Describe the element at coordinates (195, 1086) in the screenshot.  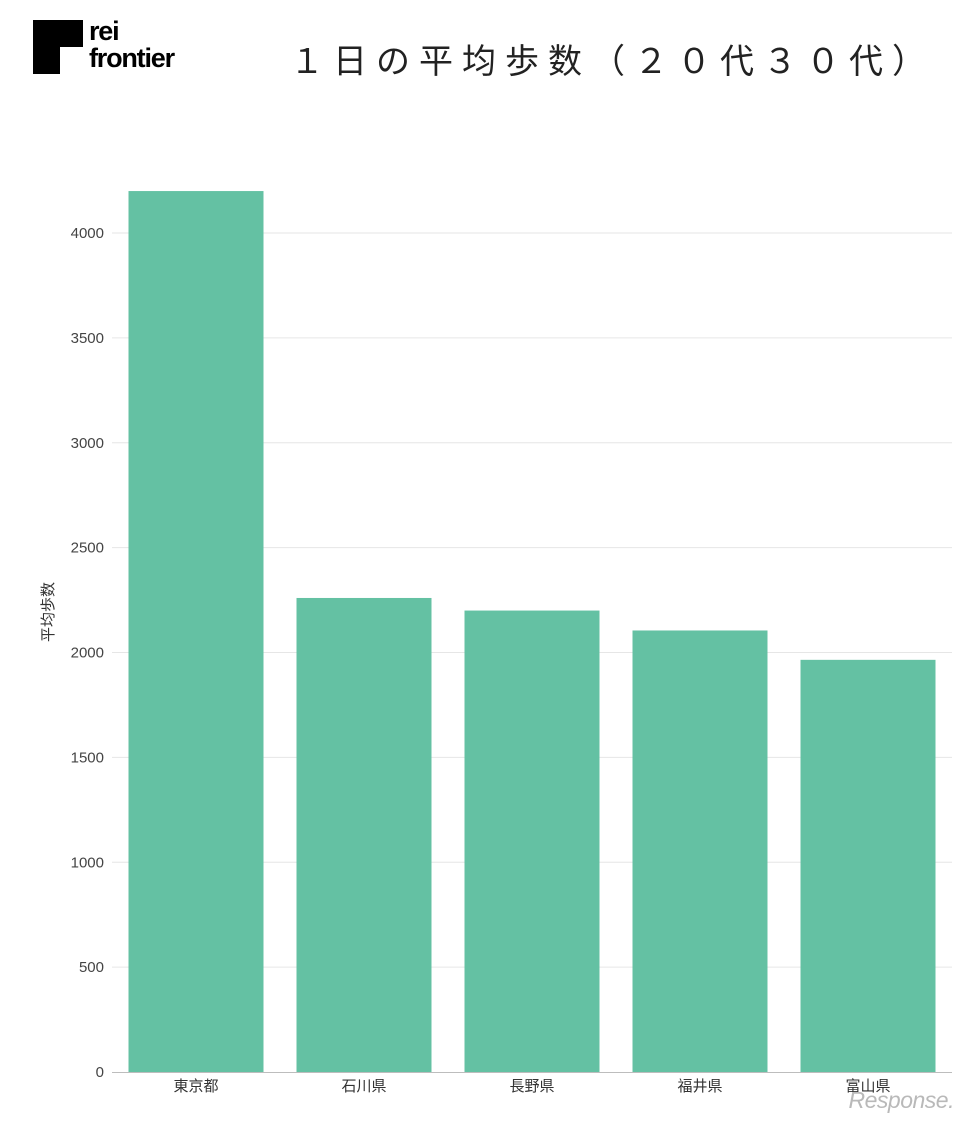
I see `x-category-label: 東京都` at that location.